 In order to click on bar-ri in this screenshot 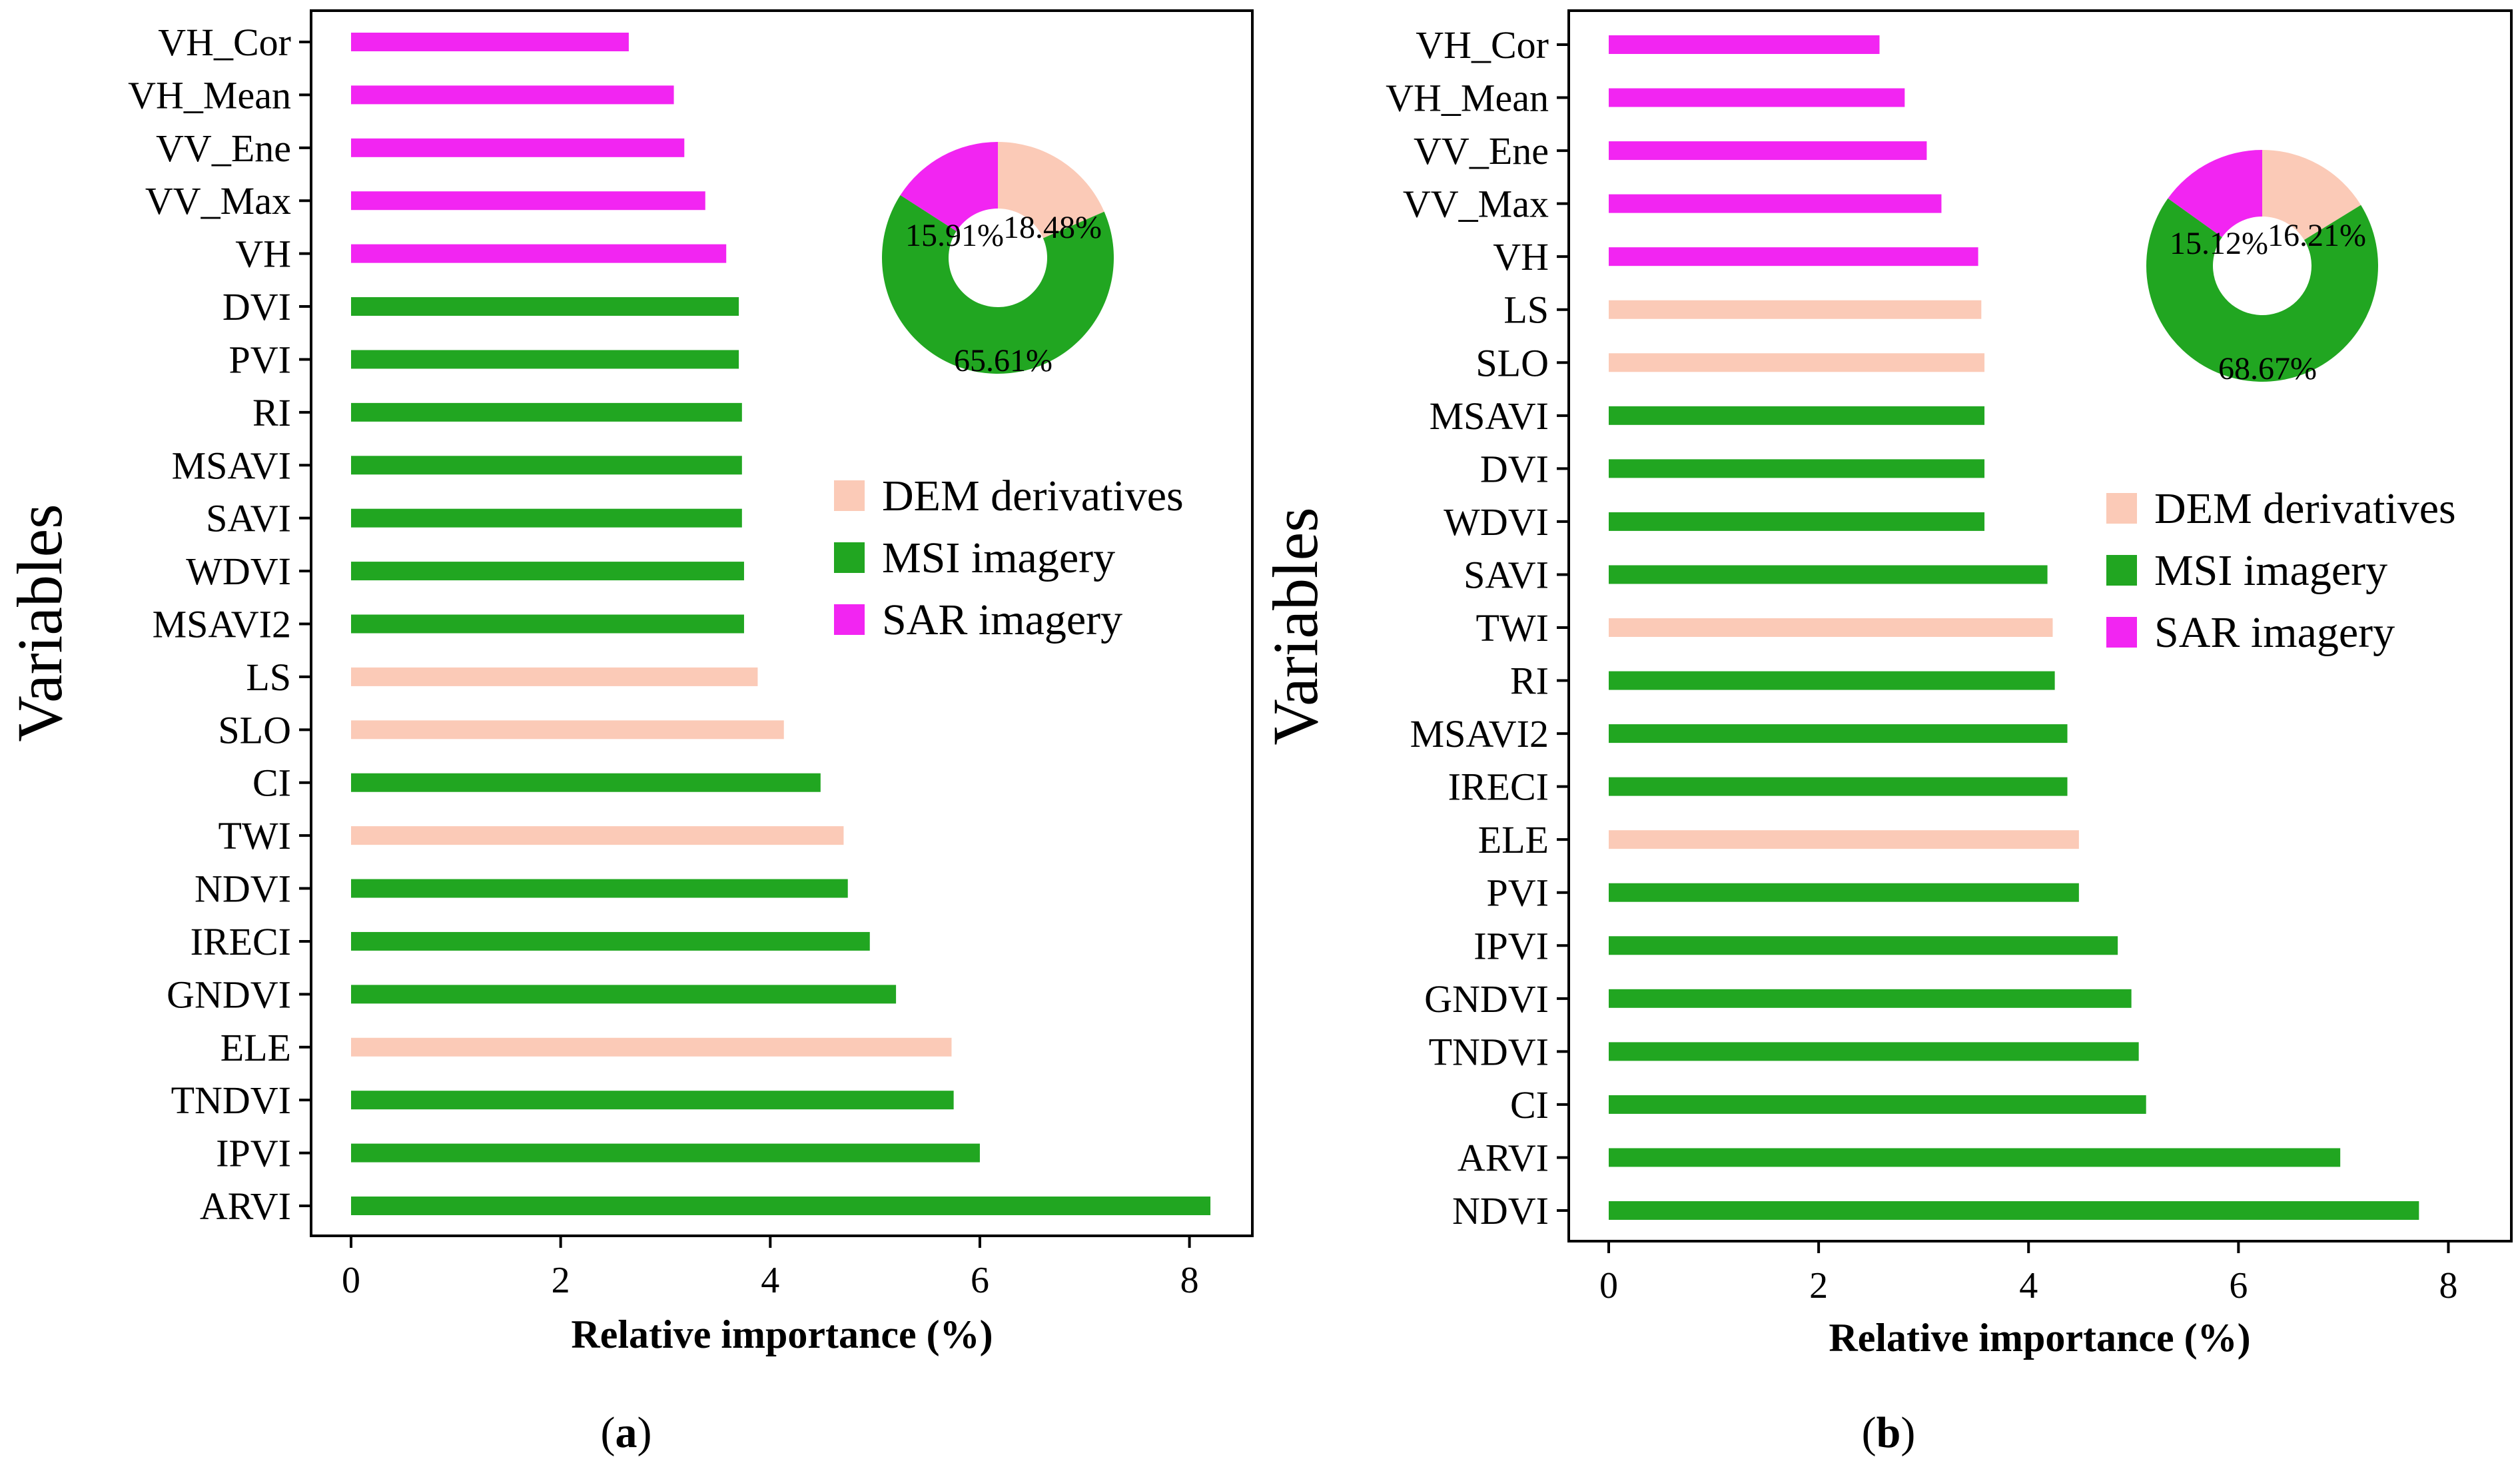, I will do `click(546, 412)`.